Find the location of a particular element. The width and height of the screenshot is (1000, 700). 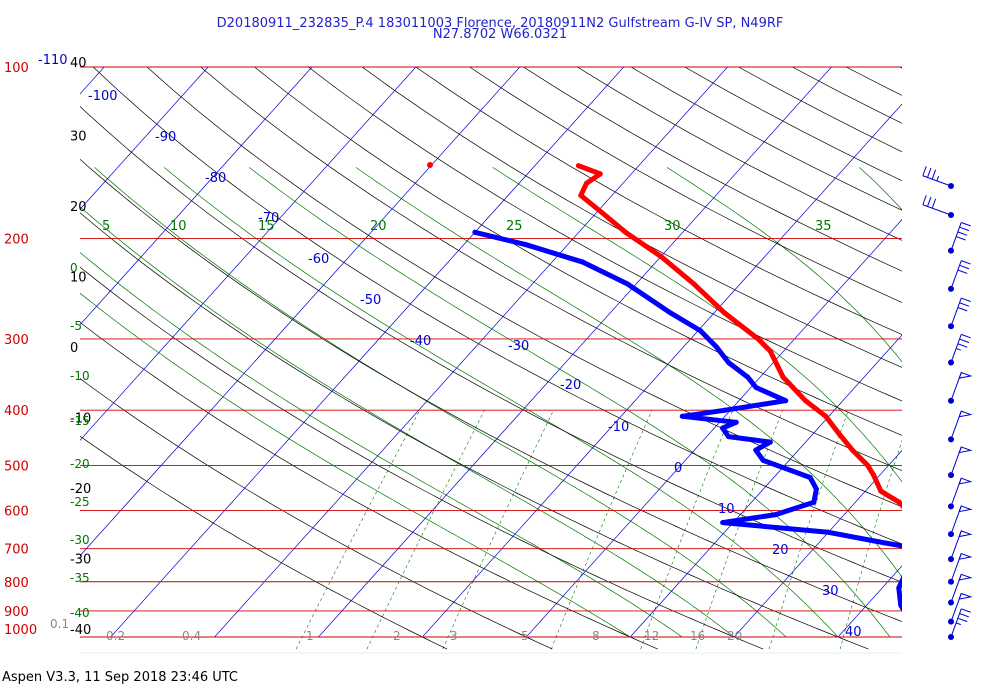

isotherm-label: -30 is located at coordinates (518, 346).